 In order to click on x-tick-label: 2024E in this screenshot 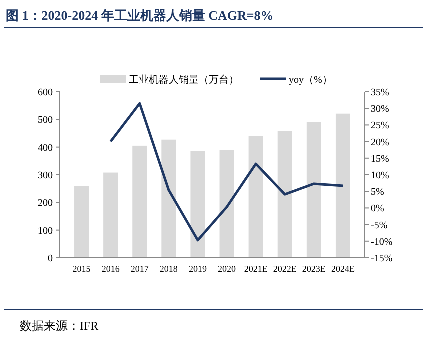, I will do `click(343, 269)`.